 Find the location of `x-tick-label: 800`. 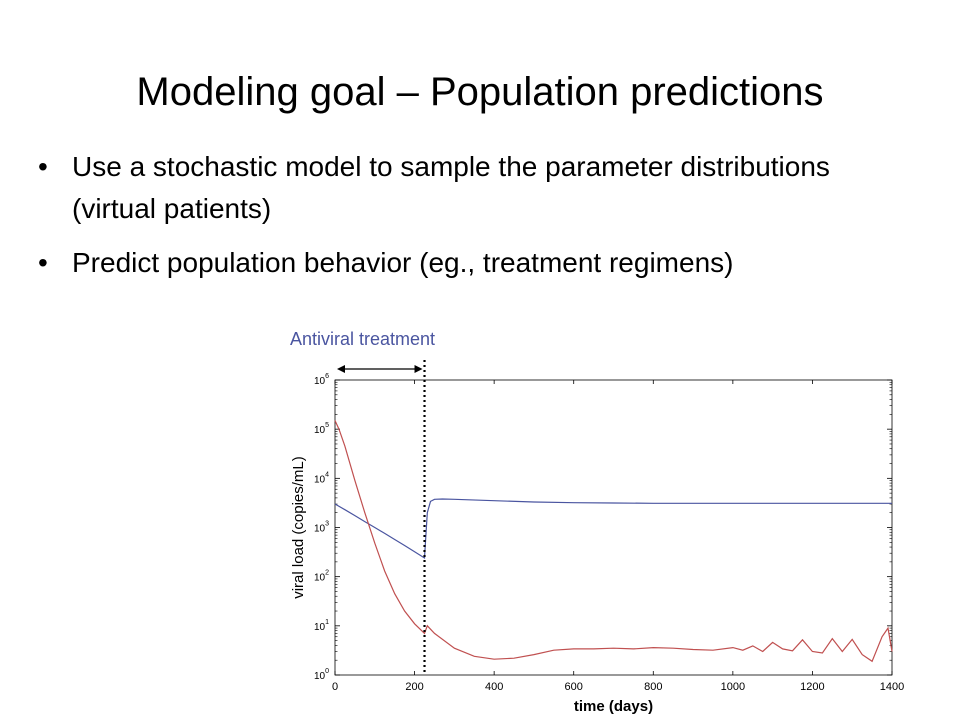

x-tick-label: 800 is located at coordinates (653, 687).